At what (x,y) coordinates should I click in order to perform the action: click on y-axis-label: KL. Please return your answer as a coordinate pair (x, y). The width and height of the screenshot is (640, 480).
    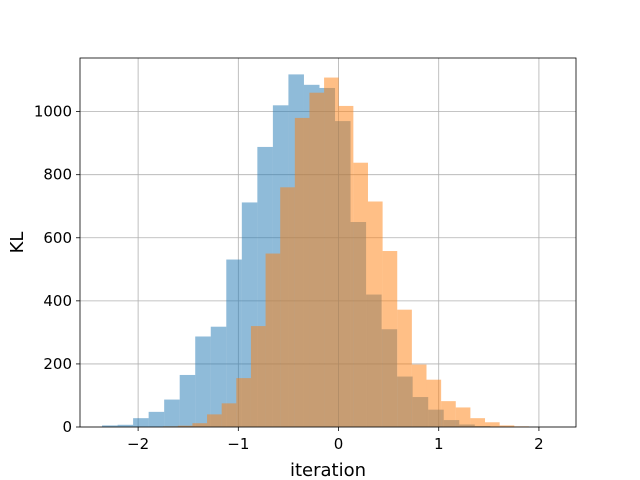
    Looking at the image, I should click on (17, 243).